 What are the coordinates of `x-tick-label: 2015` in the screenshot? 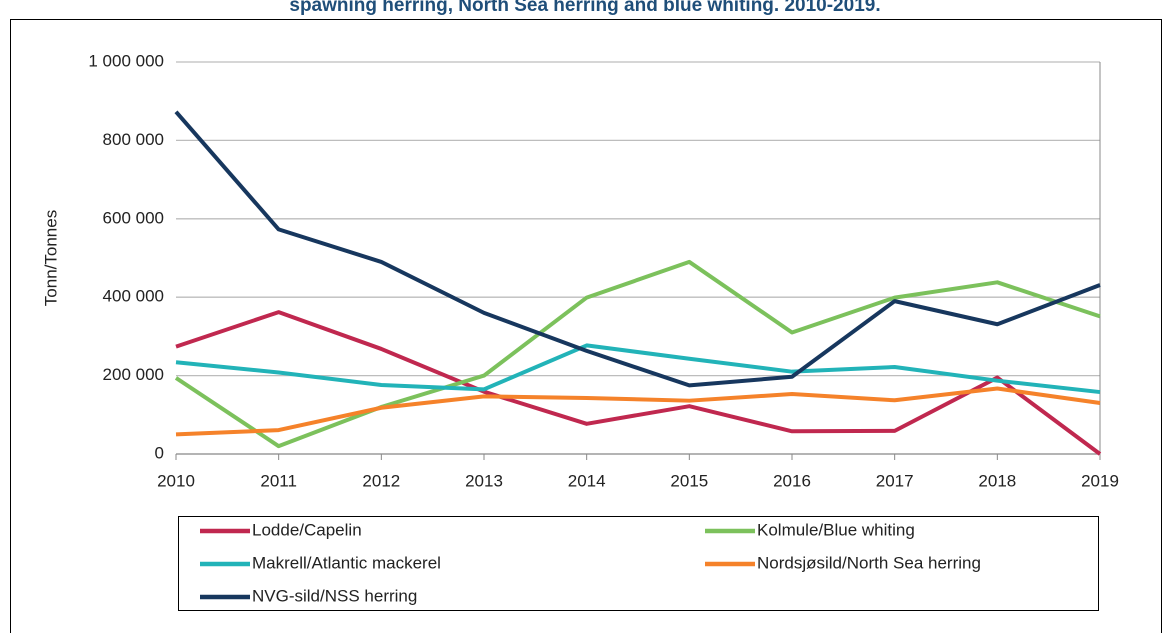 It's located at (689, 480).